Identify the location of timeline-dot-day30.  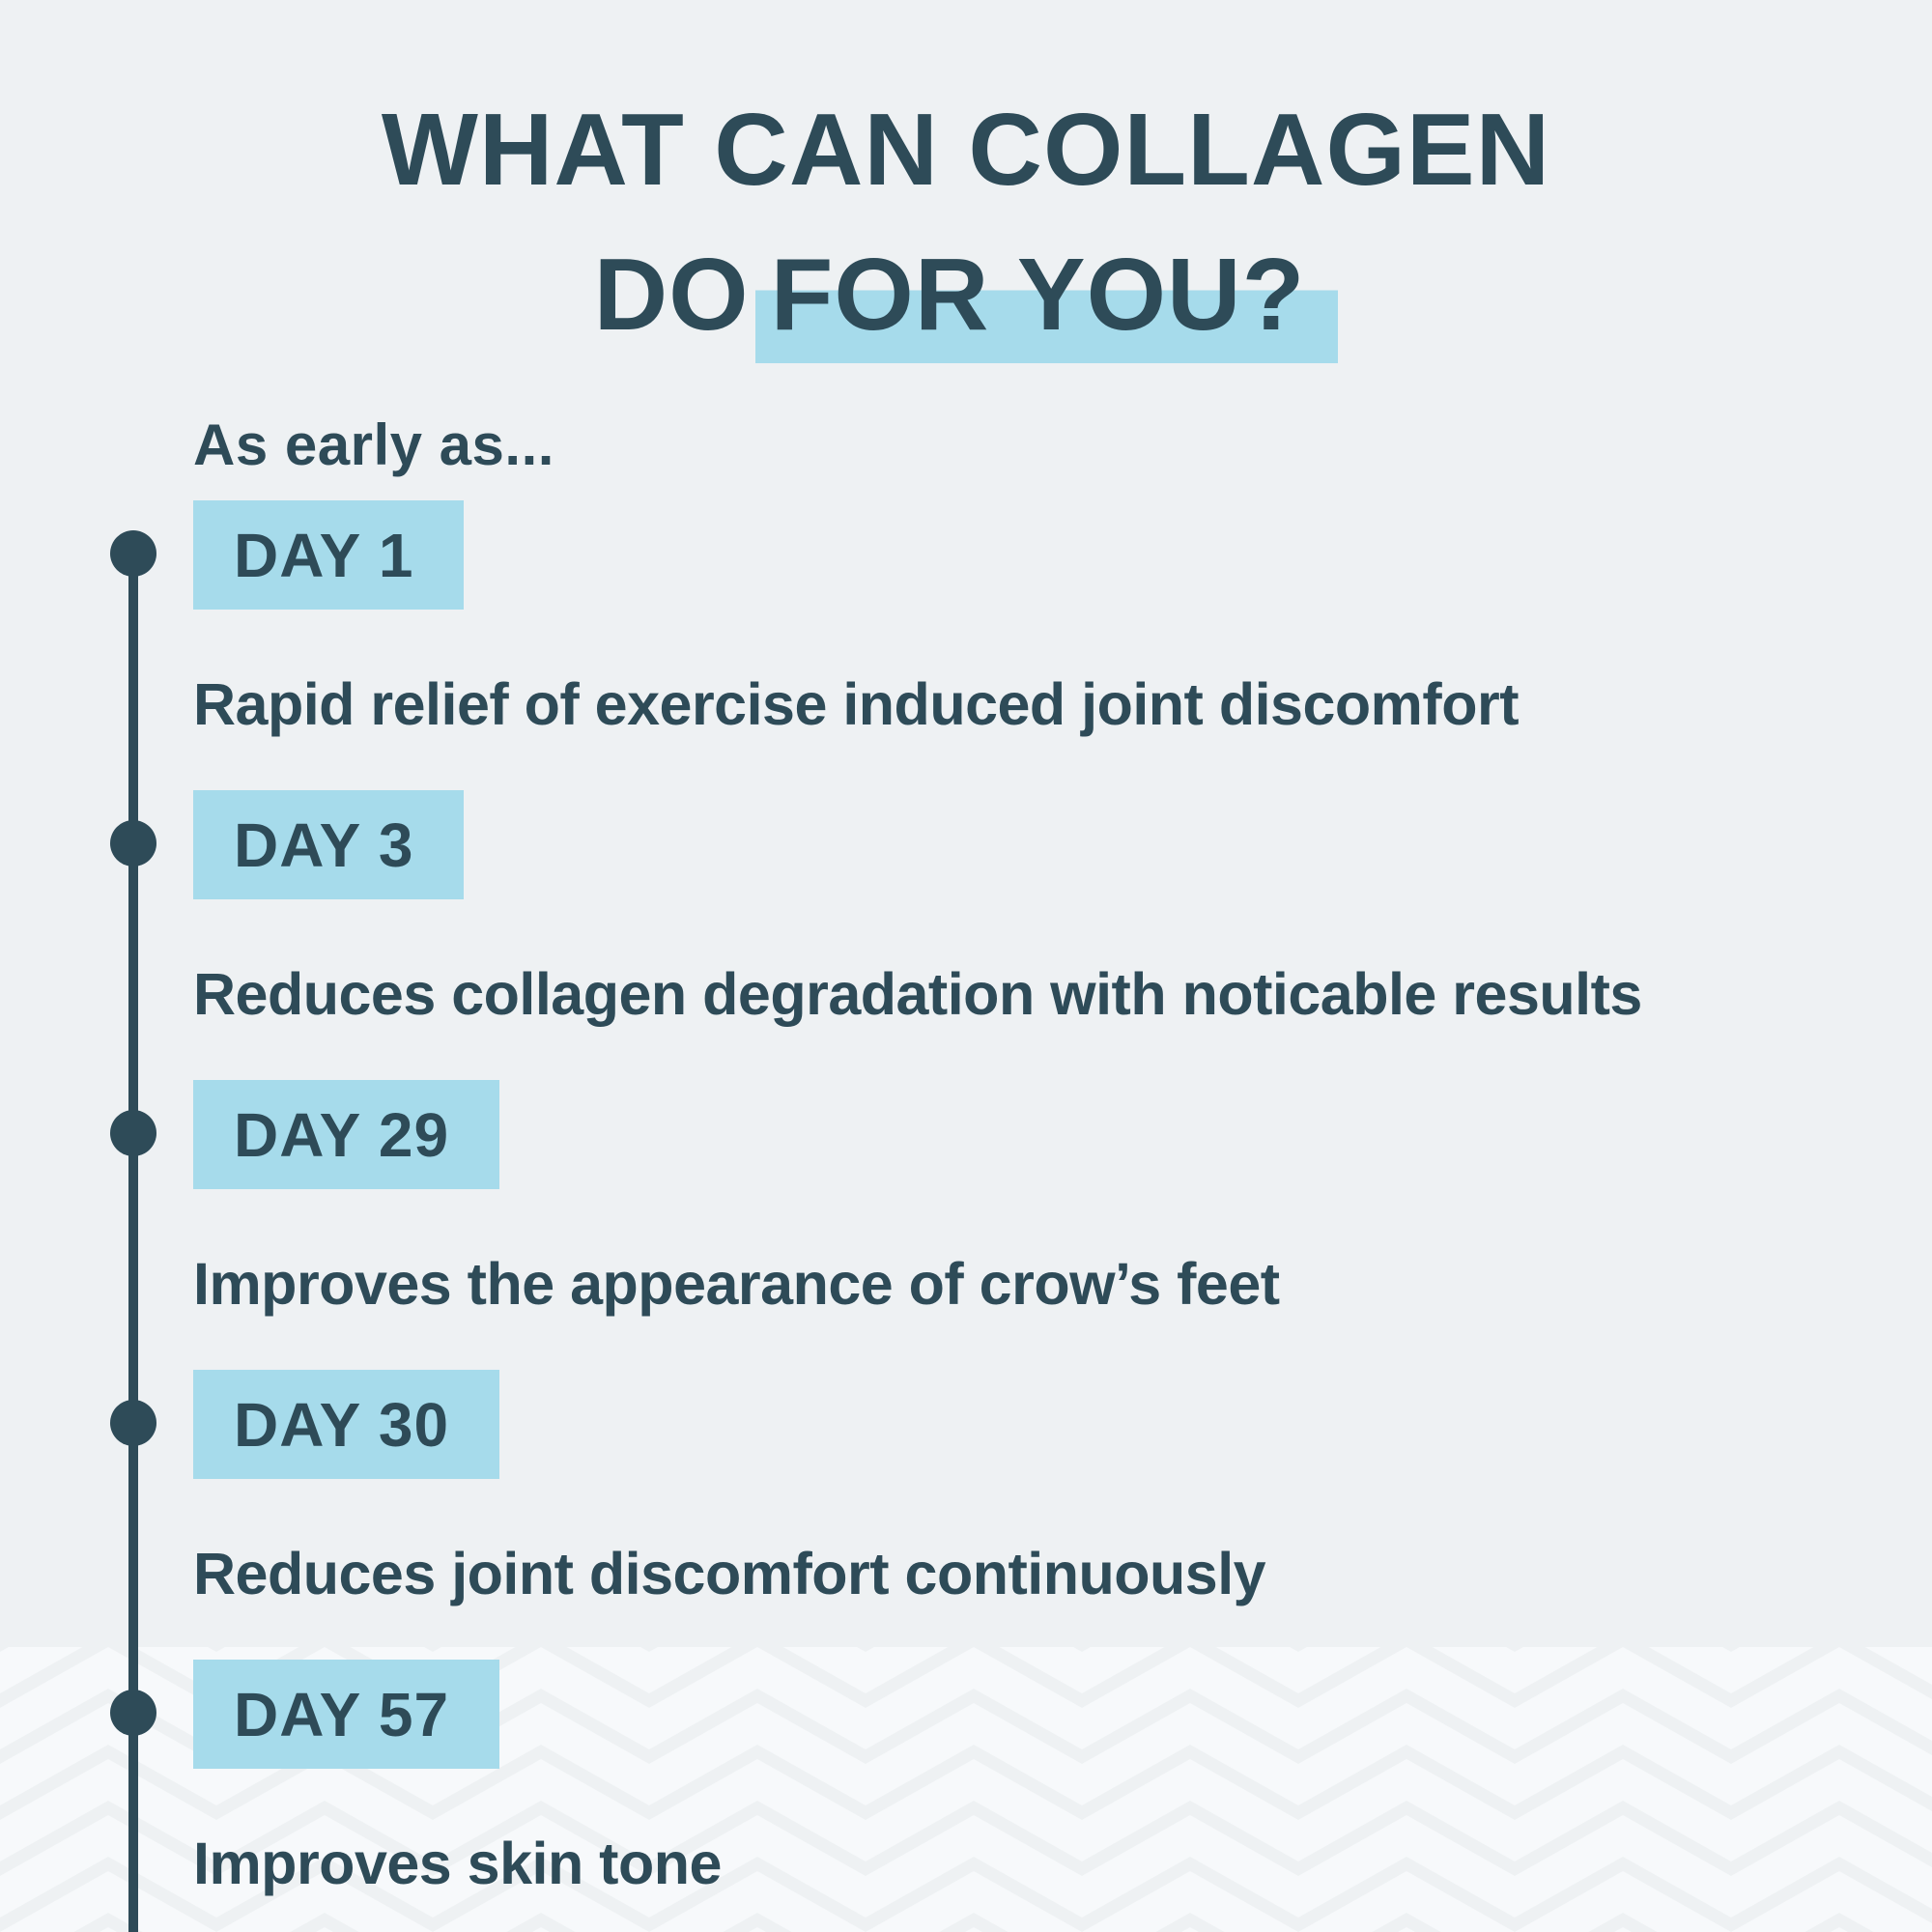
(133, 1423).